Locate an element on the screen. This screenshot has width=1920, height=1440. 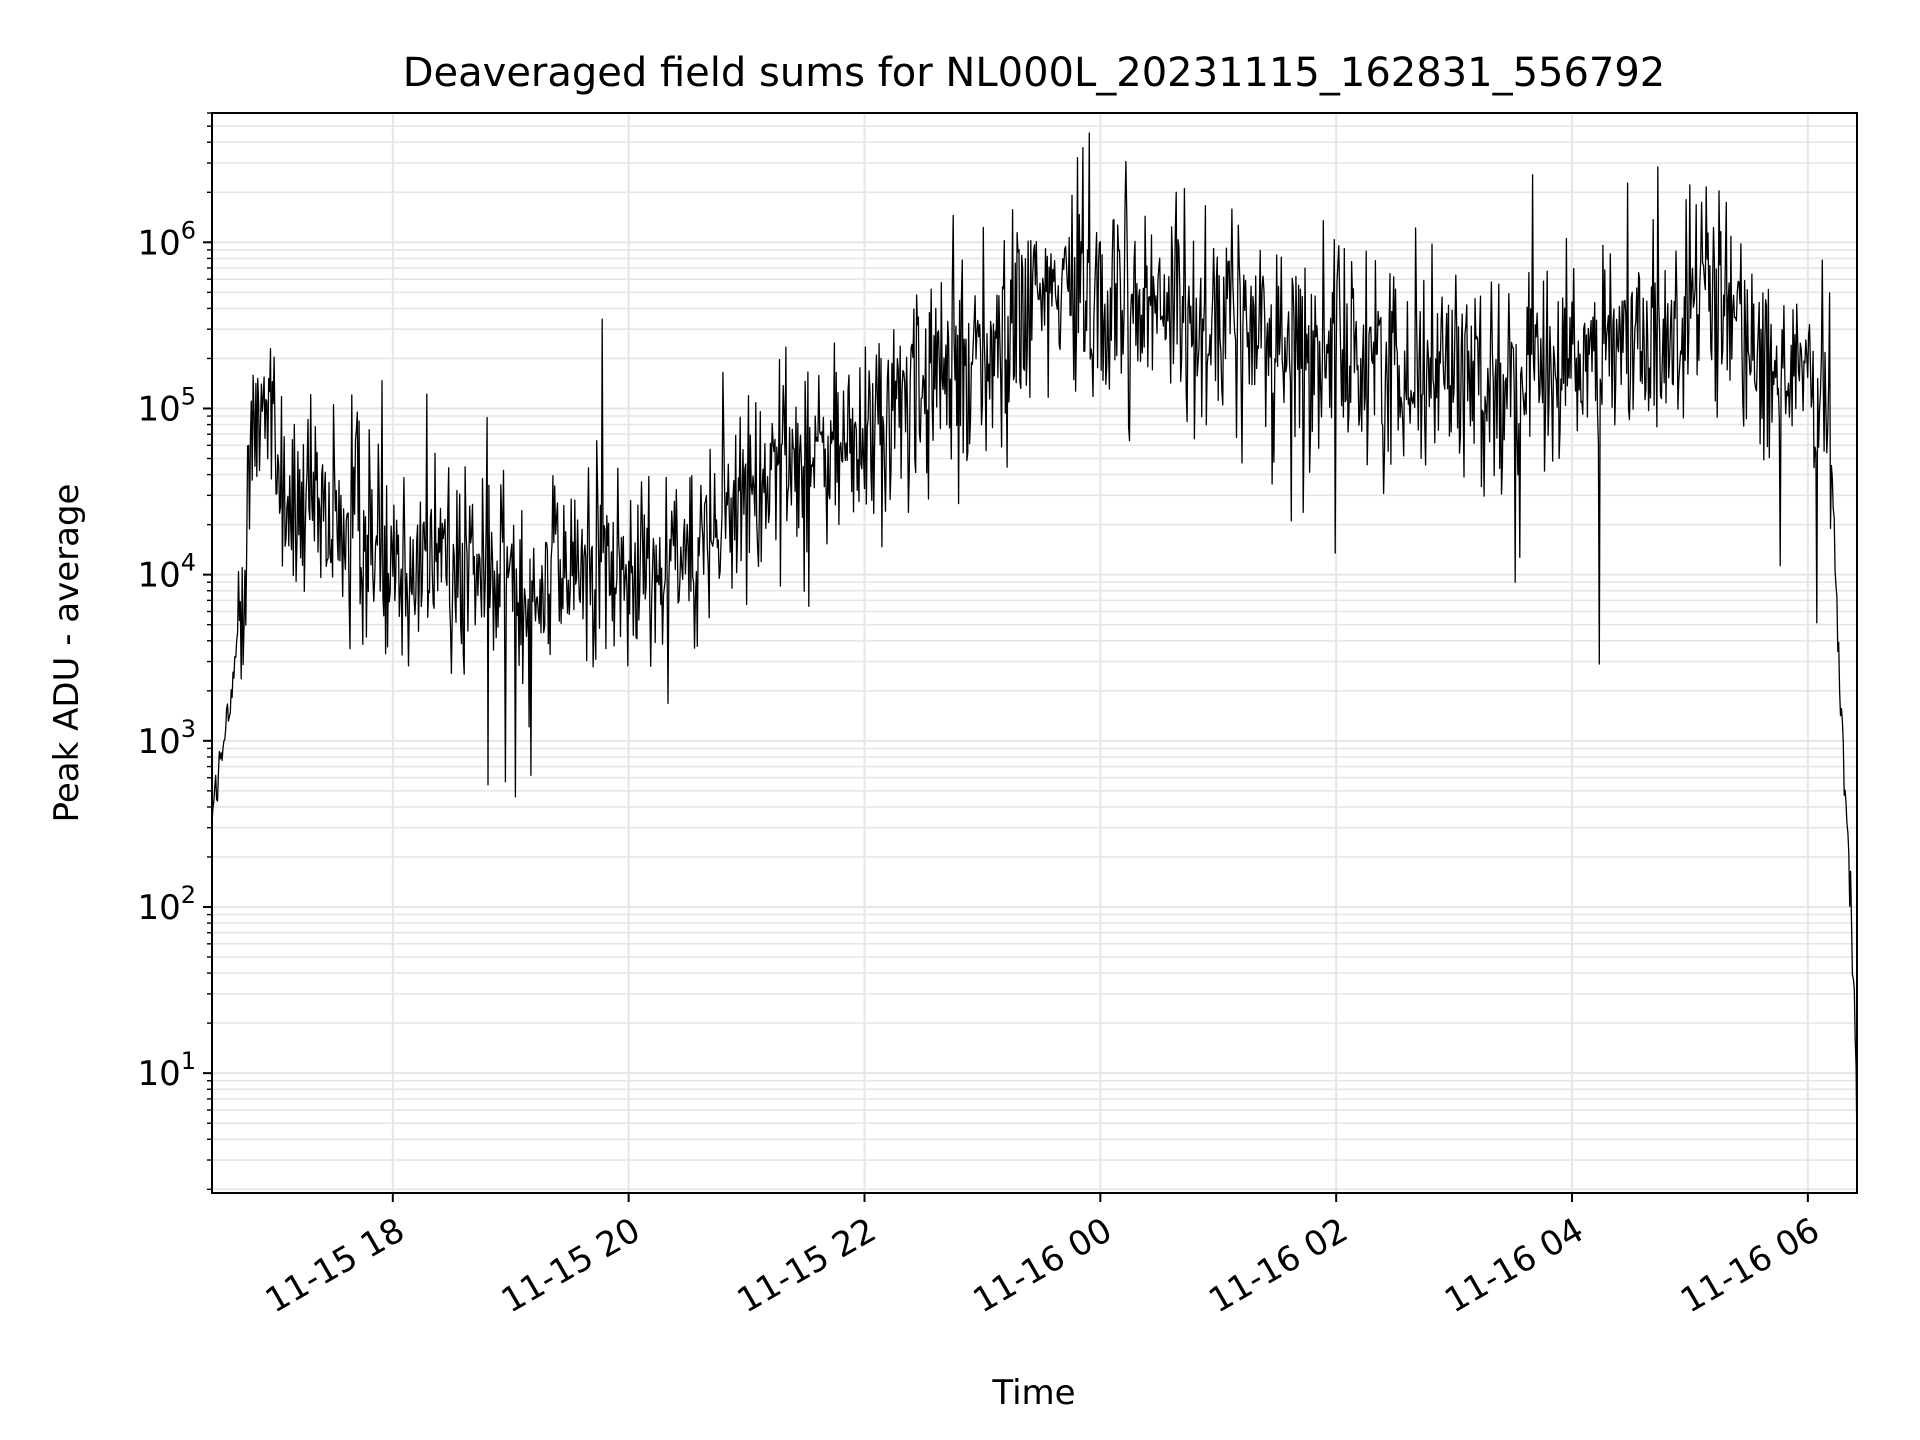
y-tick-label: 10² is located at coordinates (166, 904).